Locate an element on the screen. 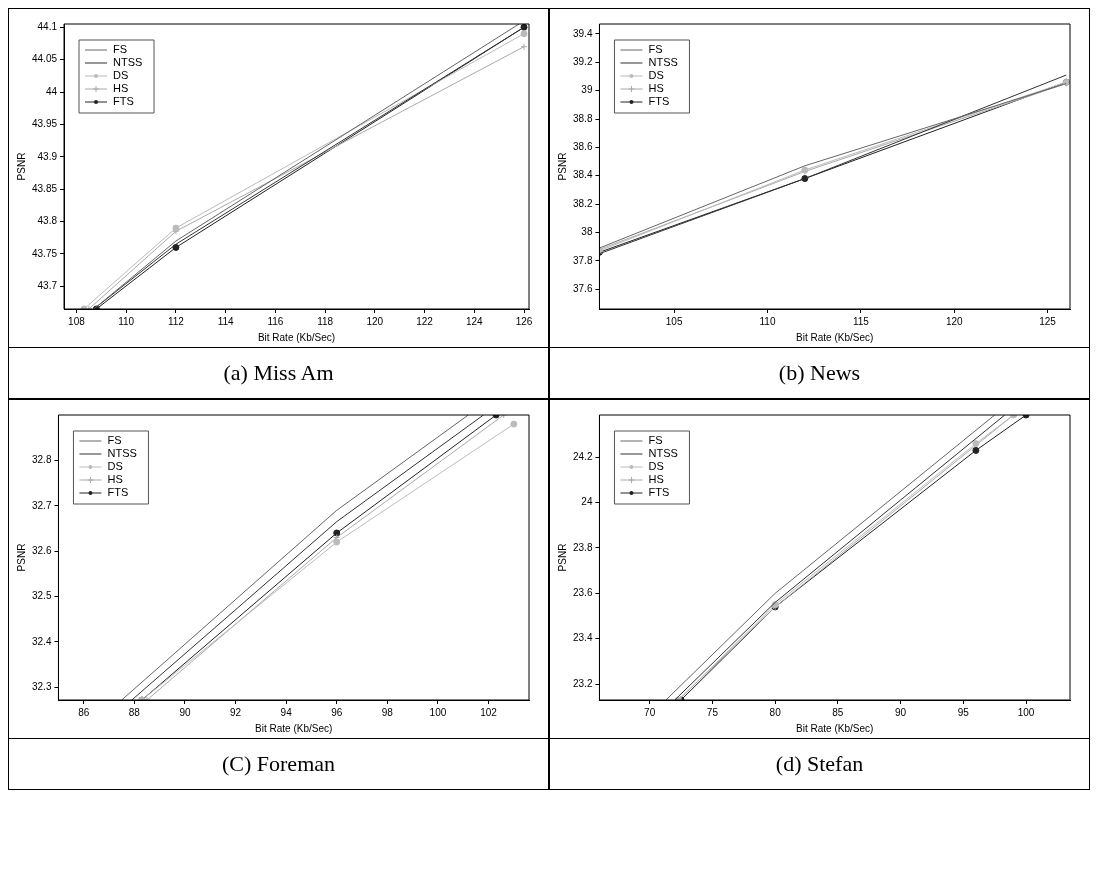 The width and height of the screenshot is (1098, 869). x-tick-label: 94 is located at coordinates (286, 712).